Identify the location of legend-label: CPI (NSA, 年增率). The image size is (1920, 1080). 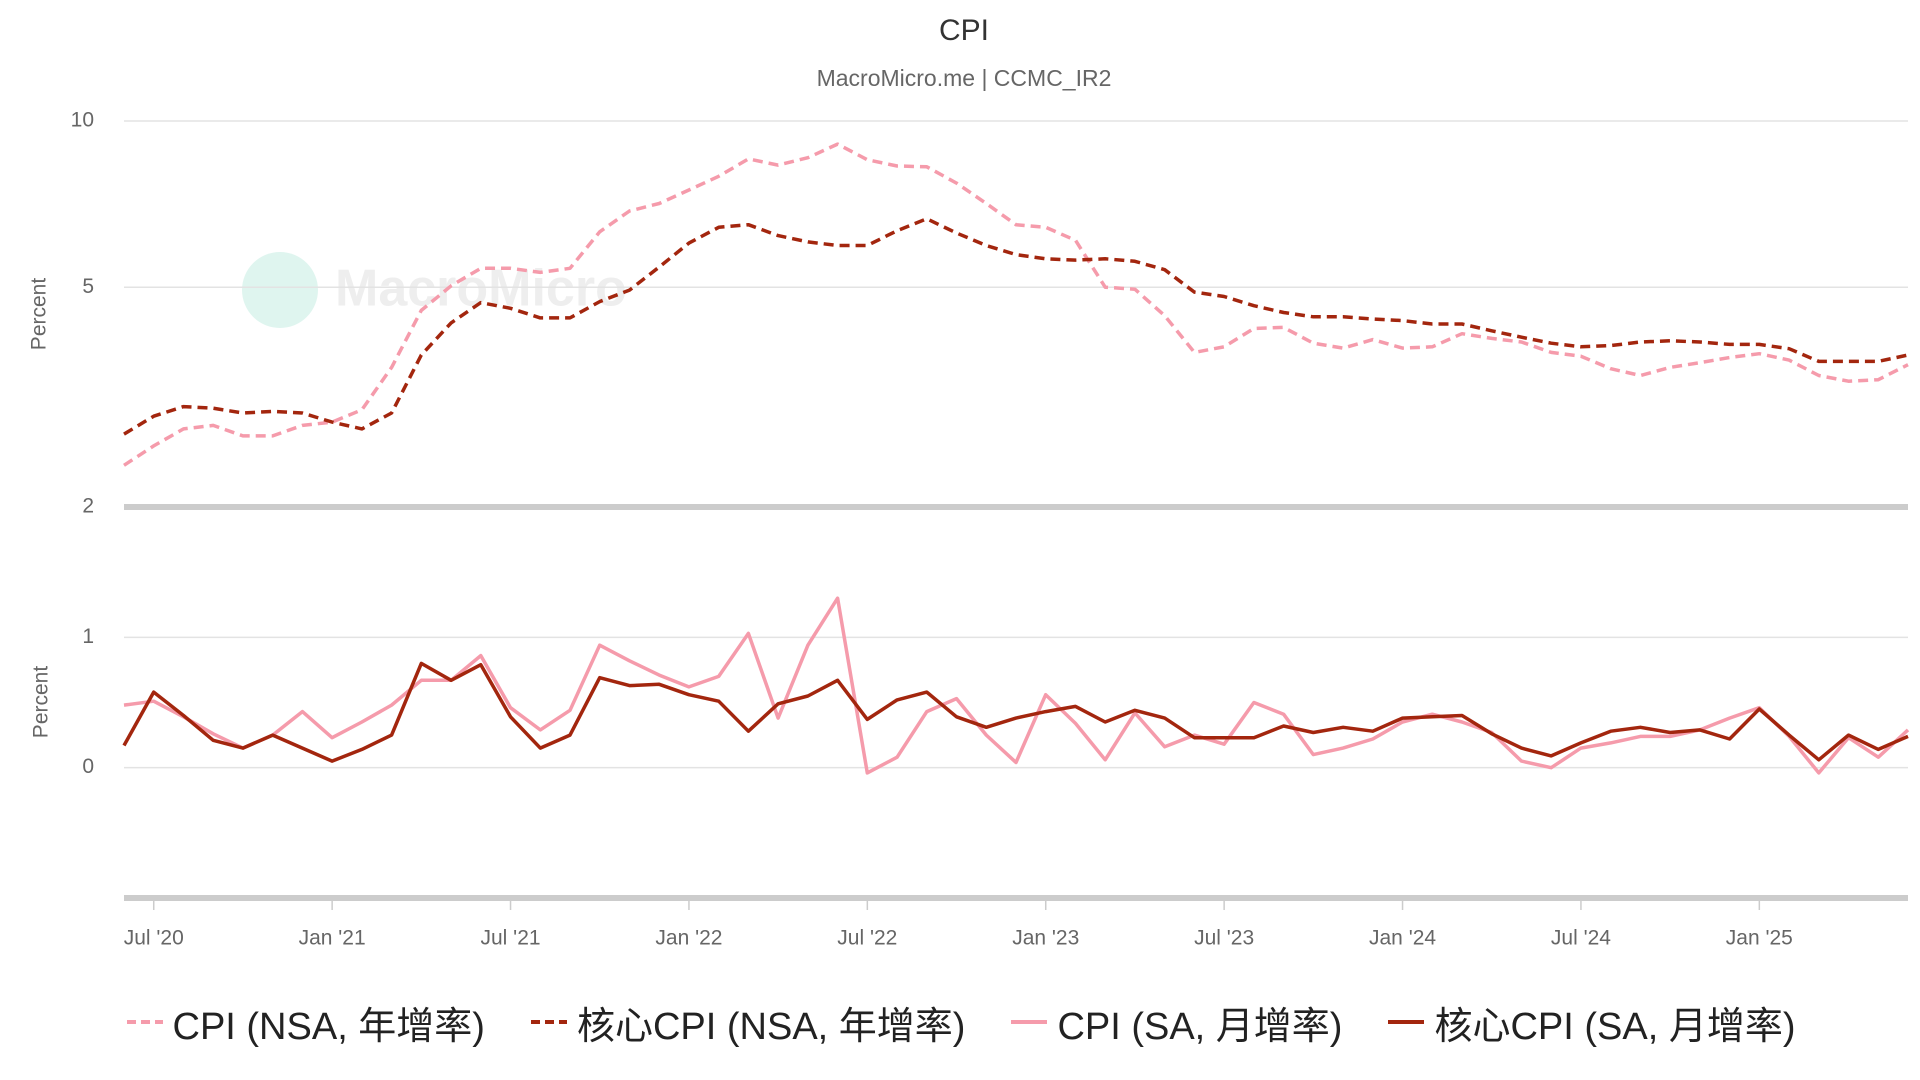
(328, 1026).